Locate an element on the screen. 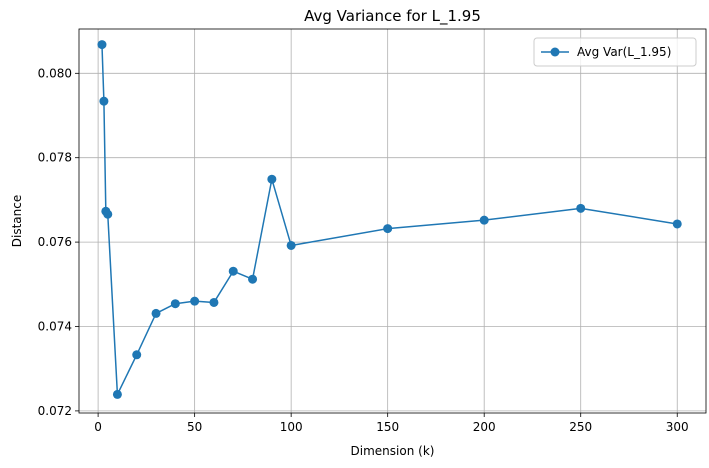 Image resolution: width=709 pixels, height=468 pixels. y-tick-label: 0.072 is located at coordinates (55, 411).